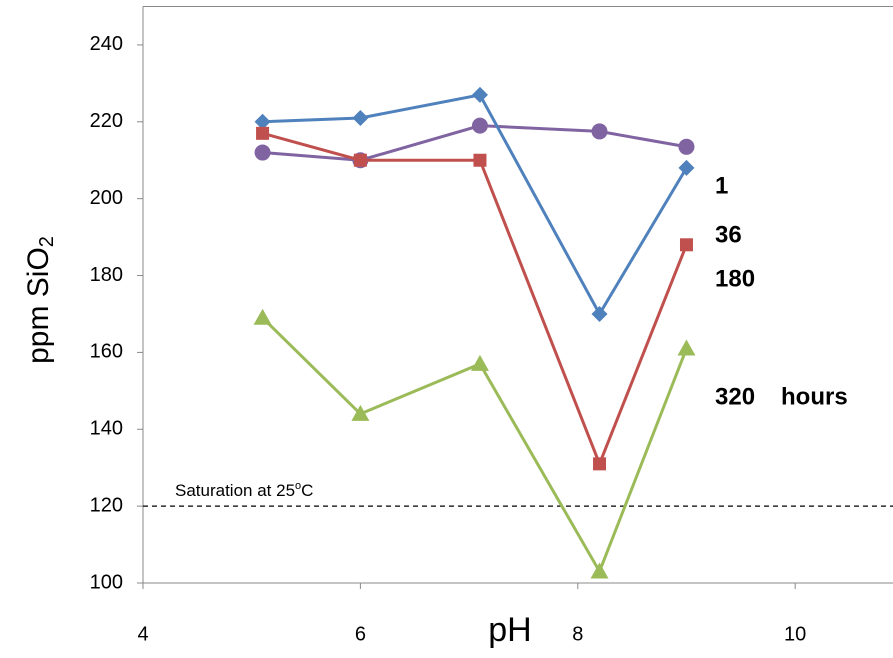 This screenshot has height=658, width=893. Describe the element at coordinates (106, 275) in the screenshot. I see `y-tick-label: 180` at that location.